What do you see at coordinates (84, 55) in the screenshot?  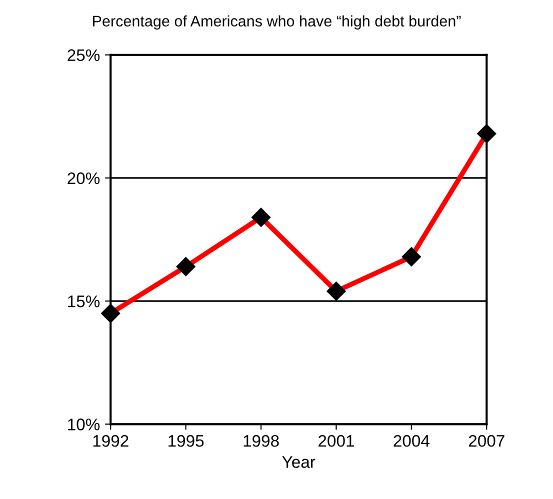 I see `y-tick-label: 25%` at bounding box center [84, 55].